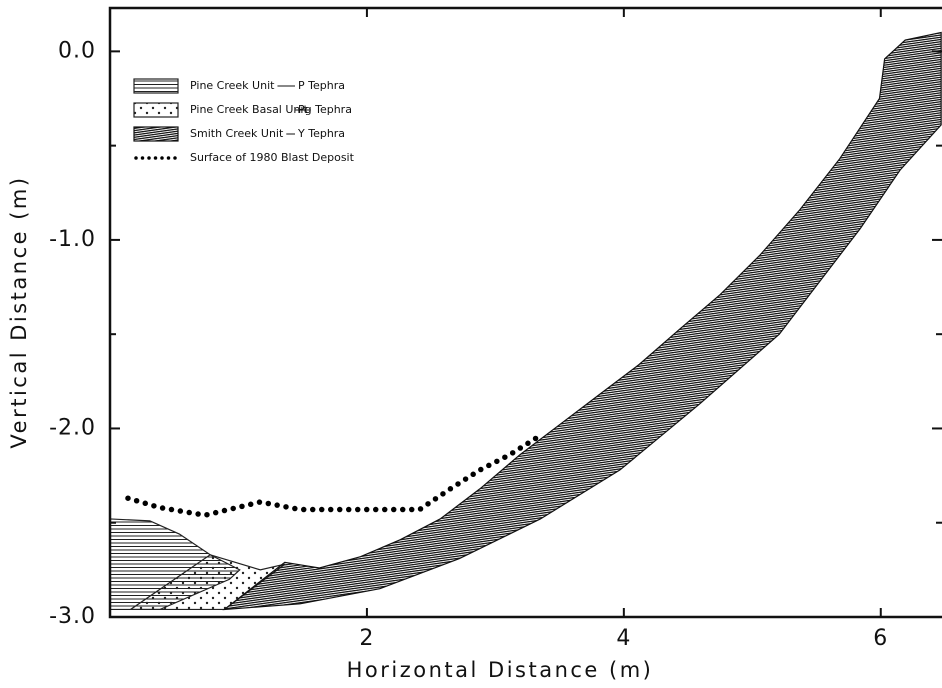 The image size is (942, 688). What do you see at coordinates (325, 109) in the screenshot?
I see `legend-tephra: Pg Tephra` at bounding box center [325, 109].